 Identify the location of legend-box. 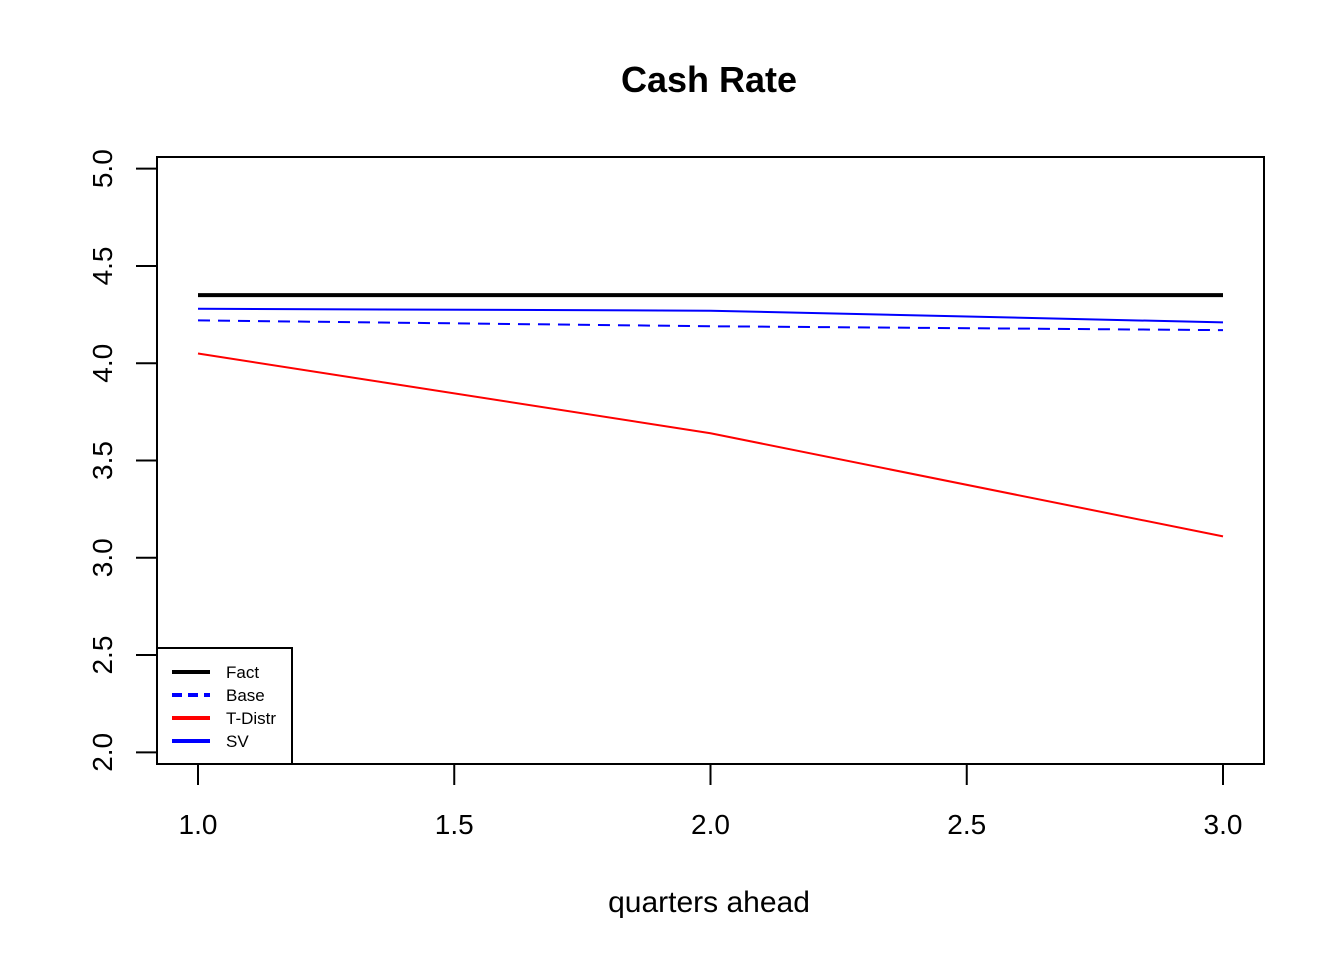
(224, 706).